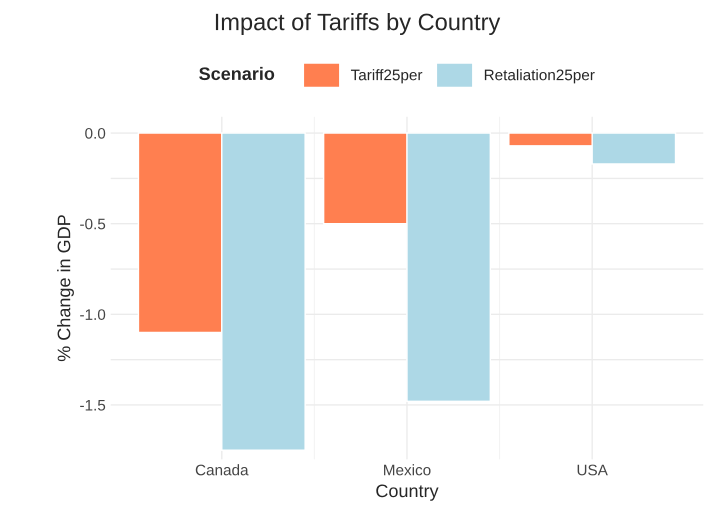 The image size is (714, 519). What do you see at coordinates (222, 470) in the screenshot?
I see `x-tick-label: Canada` at bounding box center [222, 470].